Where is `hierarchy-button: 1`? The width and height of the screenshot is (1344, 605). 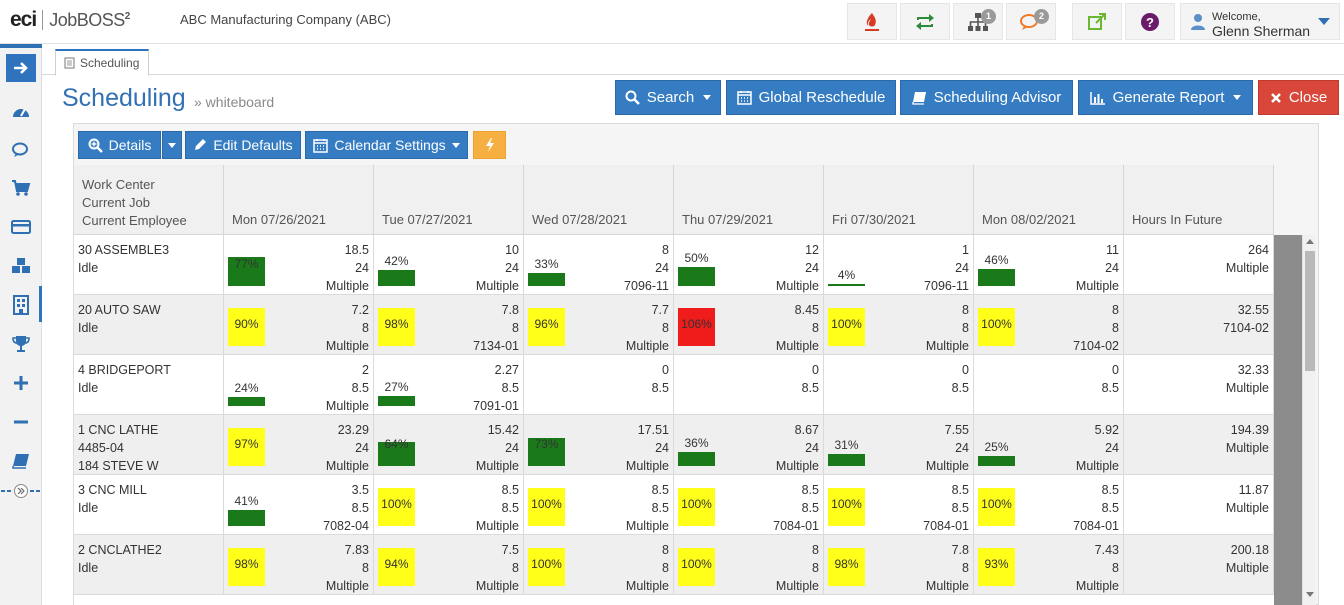
hierarchy-button: 1 is located at coordinates (978, 21).